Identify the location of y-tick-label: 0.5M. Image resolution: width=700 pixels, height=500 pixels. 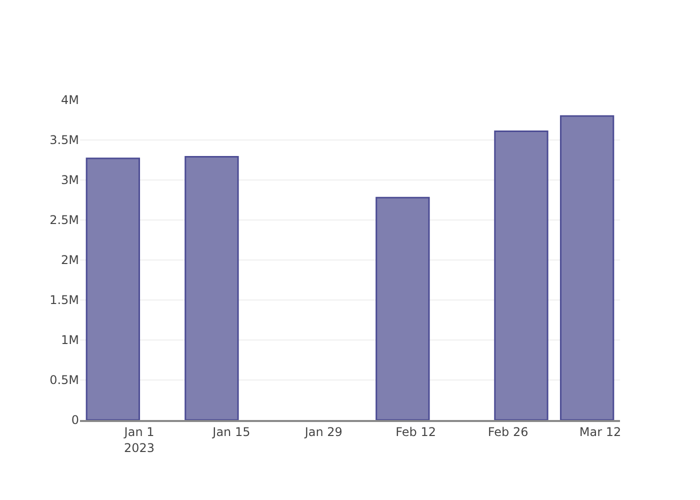
(64, 380).